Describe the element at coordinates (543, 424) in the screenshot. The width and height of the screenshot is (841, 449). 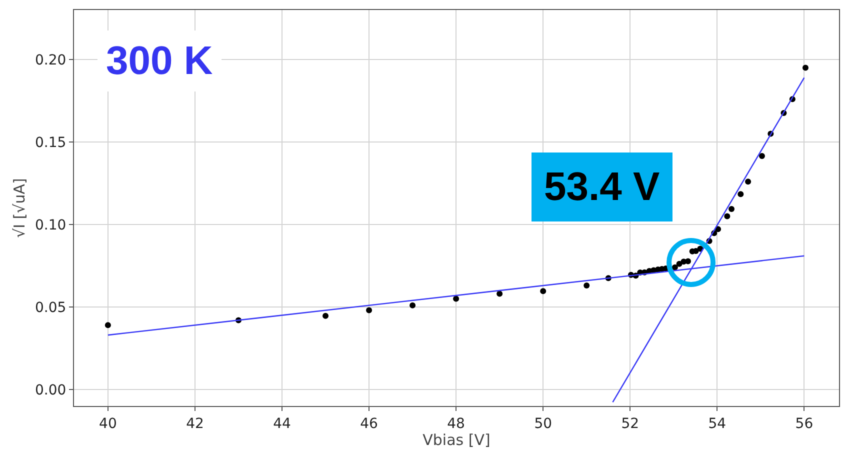
I see `x-tick-label: 50` at that location.